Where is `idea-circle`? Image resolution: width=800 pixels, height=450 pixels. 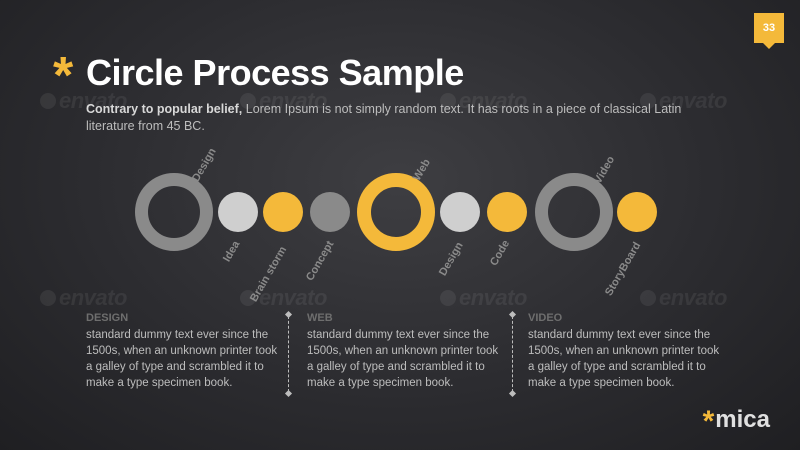 idea-circle is located at coordinates (238, 212).